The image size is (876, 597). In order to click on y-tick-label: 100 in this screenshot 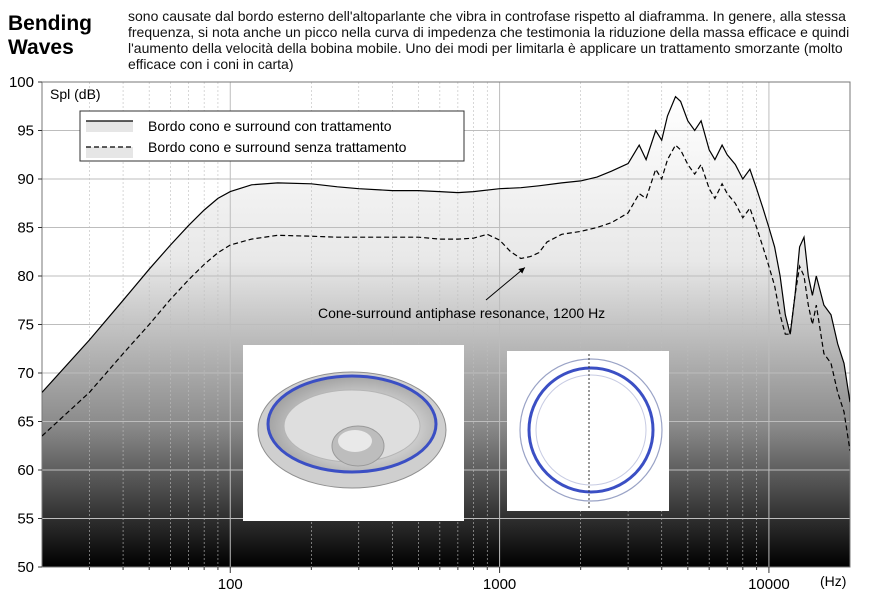, I will do `click(21, 82)`.